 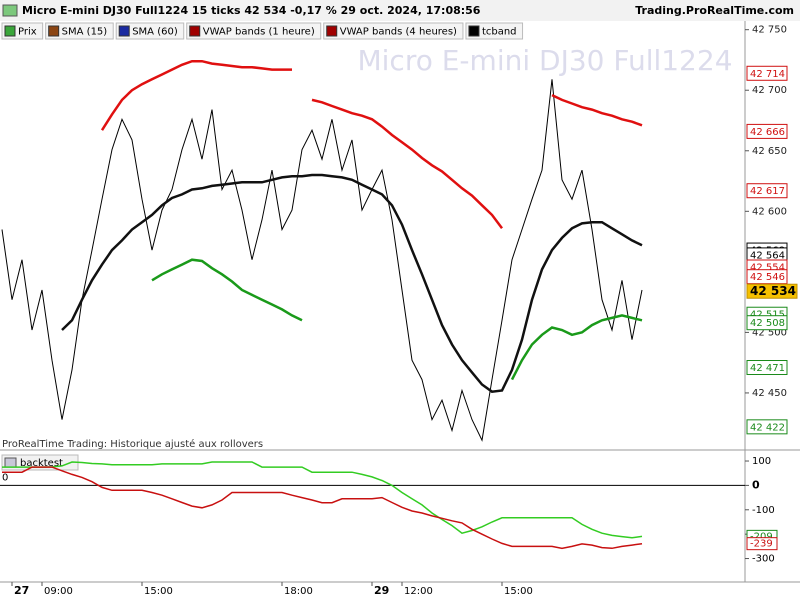 I want to click on y-tick-label: 0, so click(x=756, y=484).